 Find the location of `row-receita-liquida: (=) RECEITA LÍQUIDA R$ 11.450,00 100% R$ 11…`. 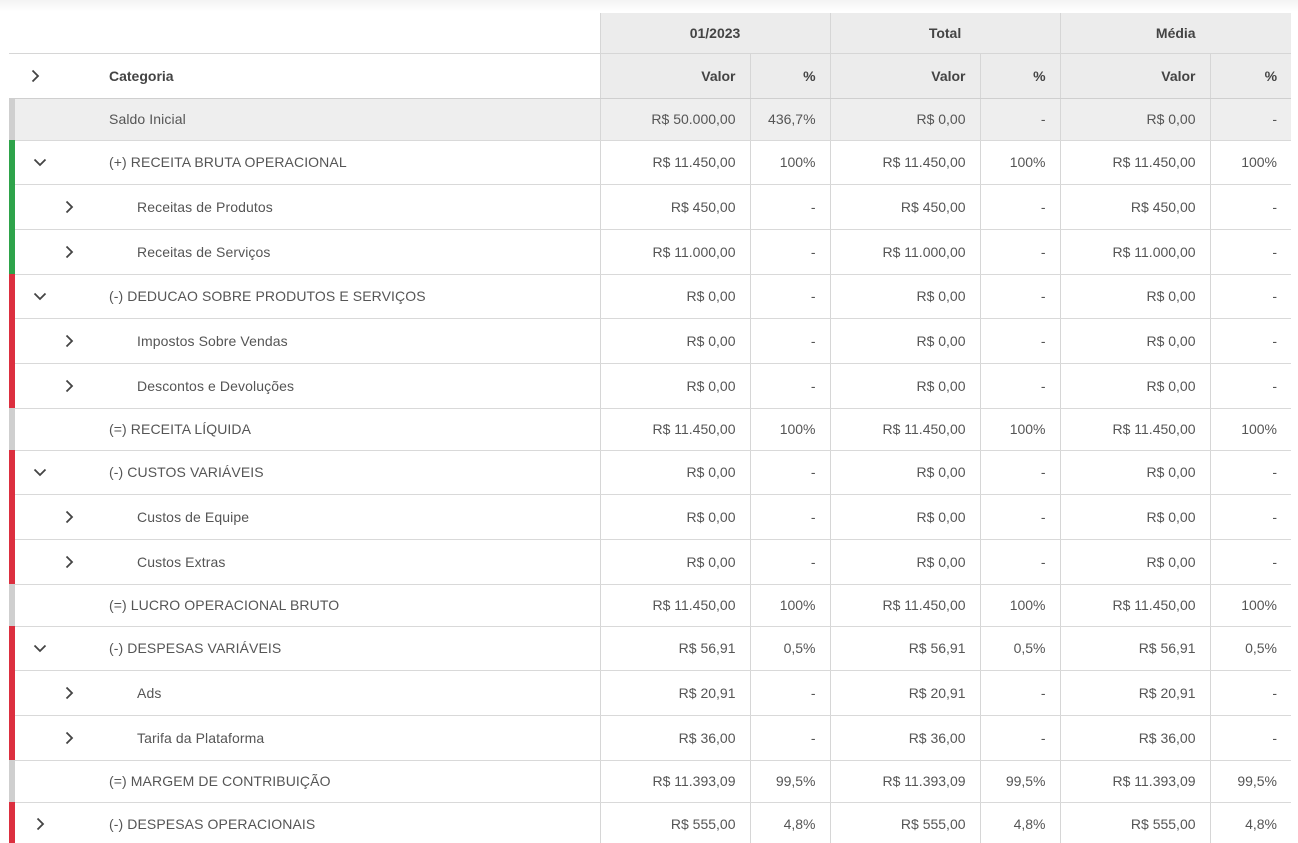

row-receita-liquida: (=) RECEITA LÍQUIDA R$ 11.450,00 100% R$ 11… is located at coordinates (650, 429).